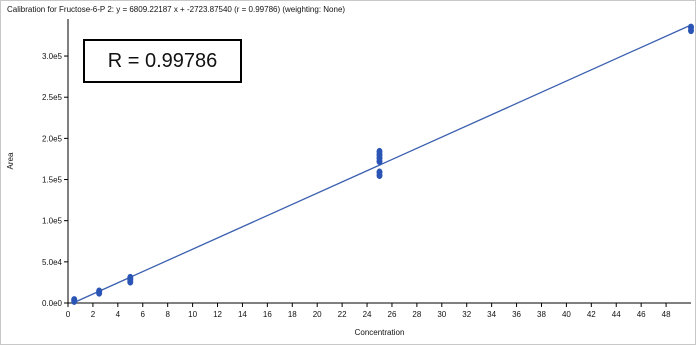  Describe the element at coordinates (591, 314) in the screenshot. I see `x-tick-label: 42` at that location.